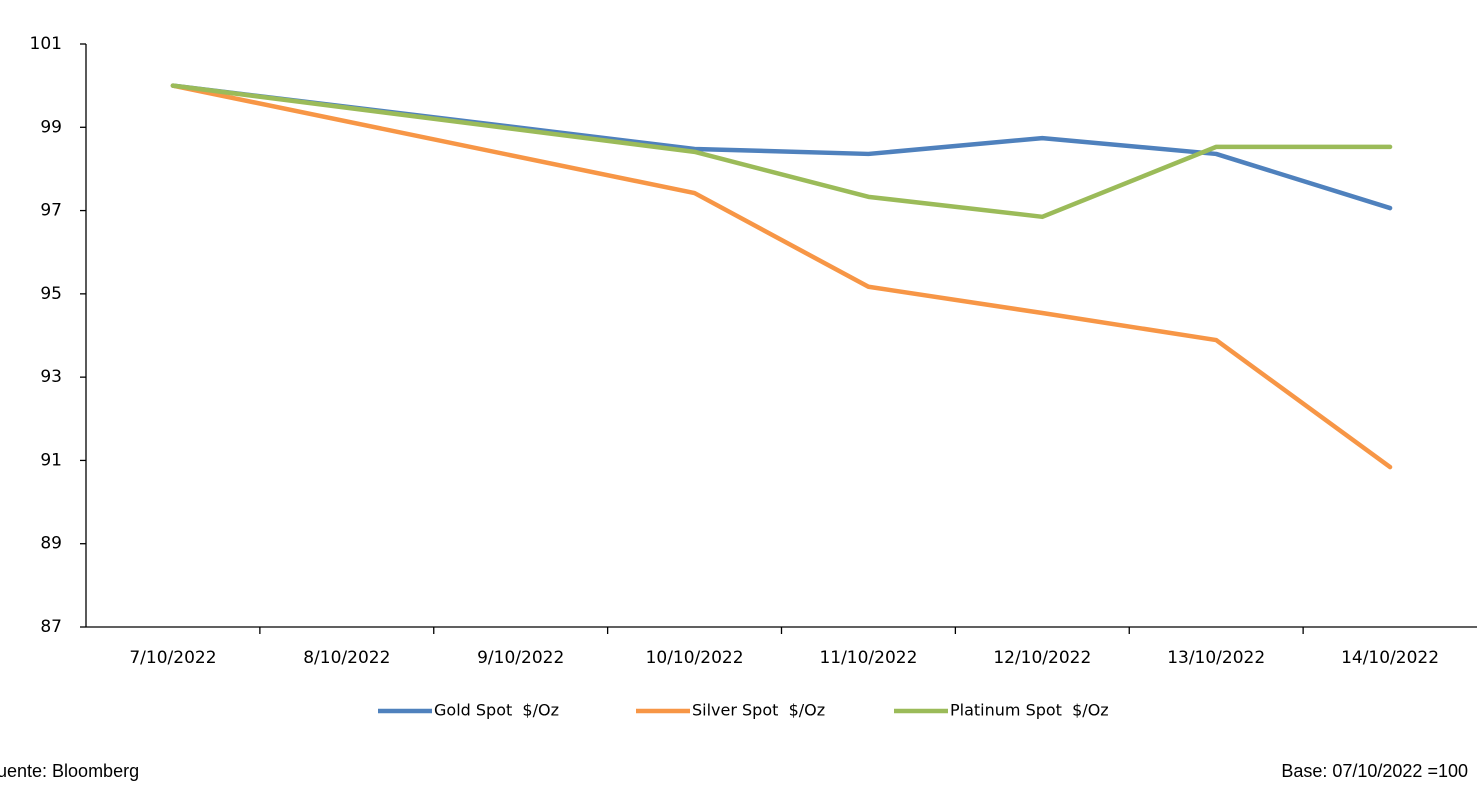 This screenshot has height=786, width=1477. What do you see at coordinates (868, 658) in the screenshot?
I see `x-tick-label: 11/10/2022` at bounding box center [868, 658].